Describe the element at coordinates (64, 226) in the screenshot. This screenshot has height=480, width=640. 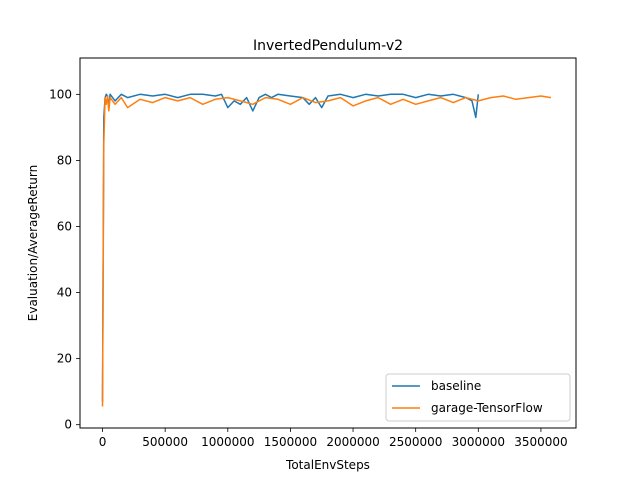
I see `y-tick-label: 60` at that location.